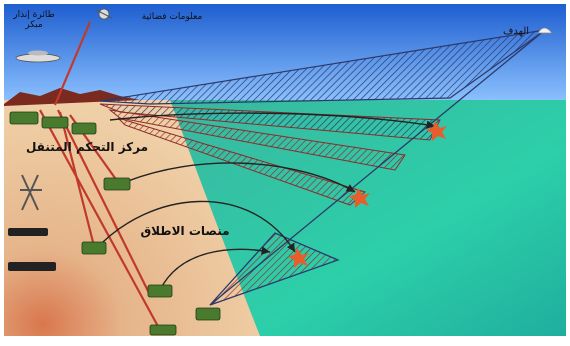  What do you see at coordinates (367, 194) in the screenshot?
I see `impact-markers` at bounding box center [367, 194].